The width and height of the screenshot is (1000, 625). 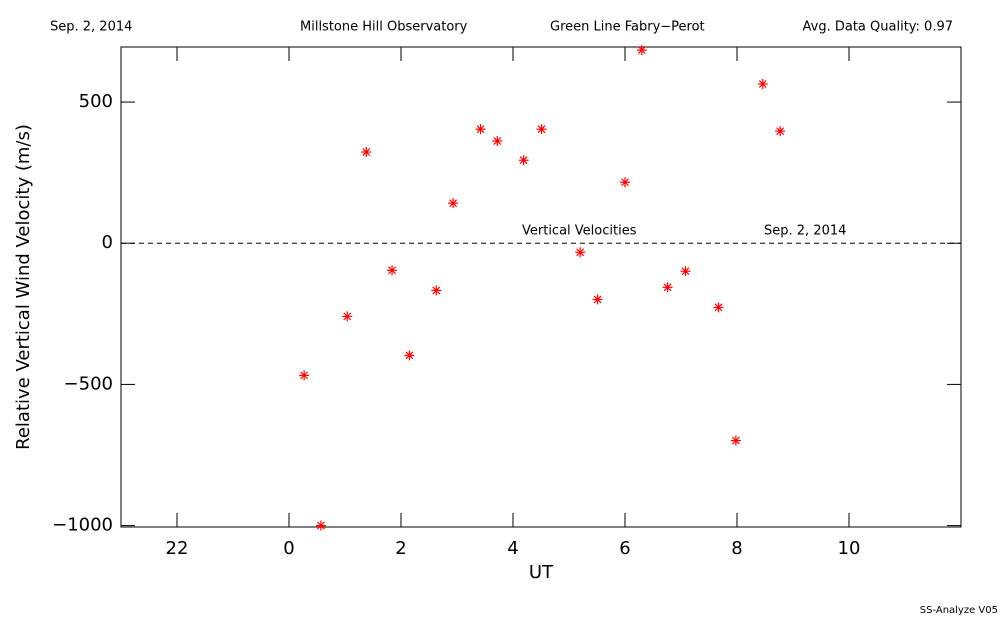 I want to click on y-axis-label: Relative Vertical Wind Velocity (m/s), so click(x=23, y=287).